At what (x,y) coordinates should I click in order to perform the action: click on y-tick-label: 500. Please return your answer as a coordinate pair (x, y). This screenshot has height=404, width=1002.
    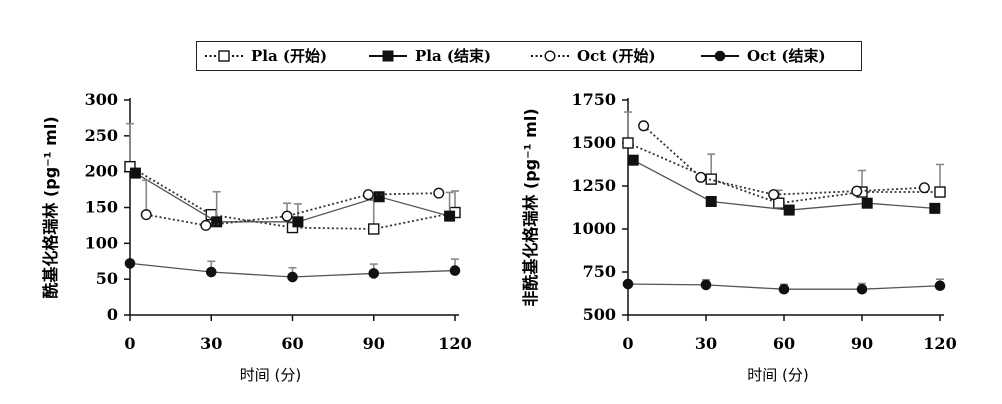
    Looking at the image, I should click on (599, 314).